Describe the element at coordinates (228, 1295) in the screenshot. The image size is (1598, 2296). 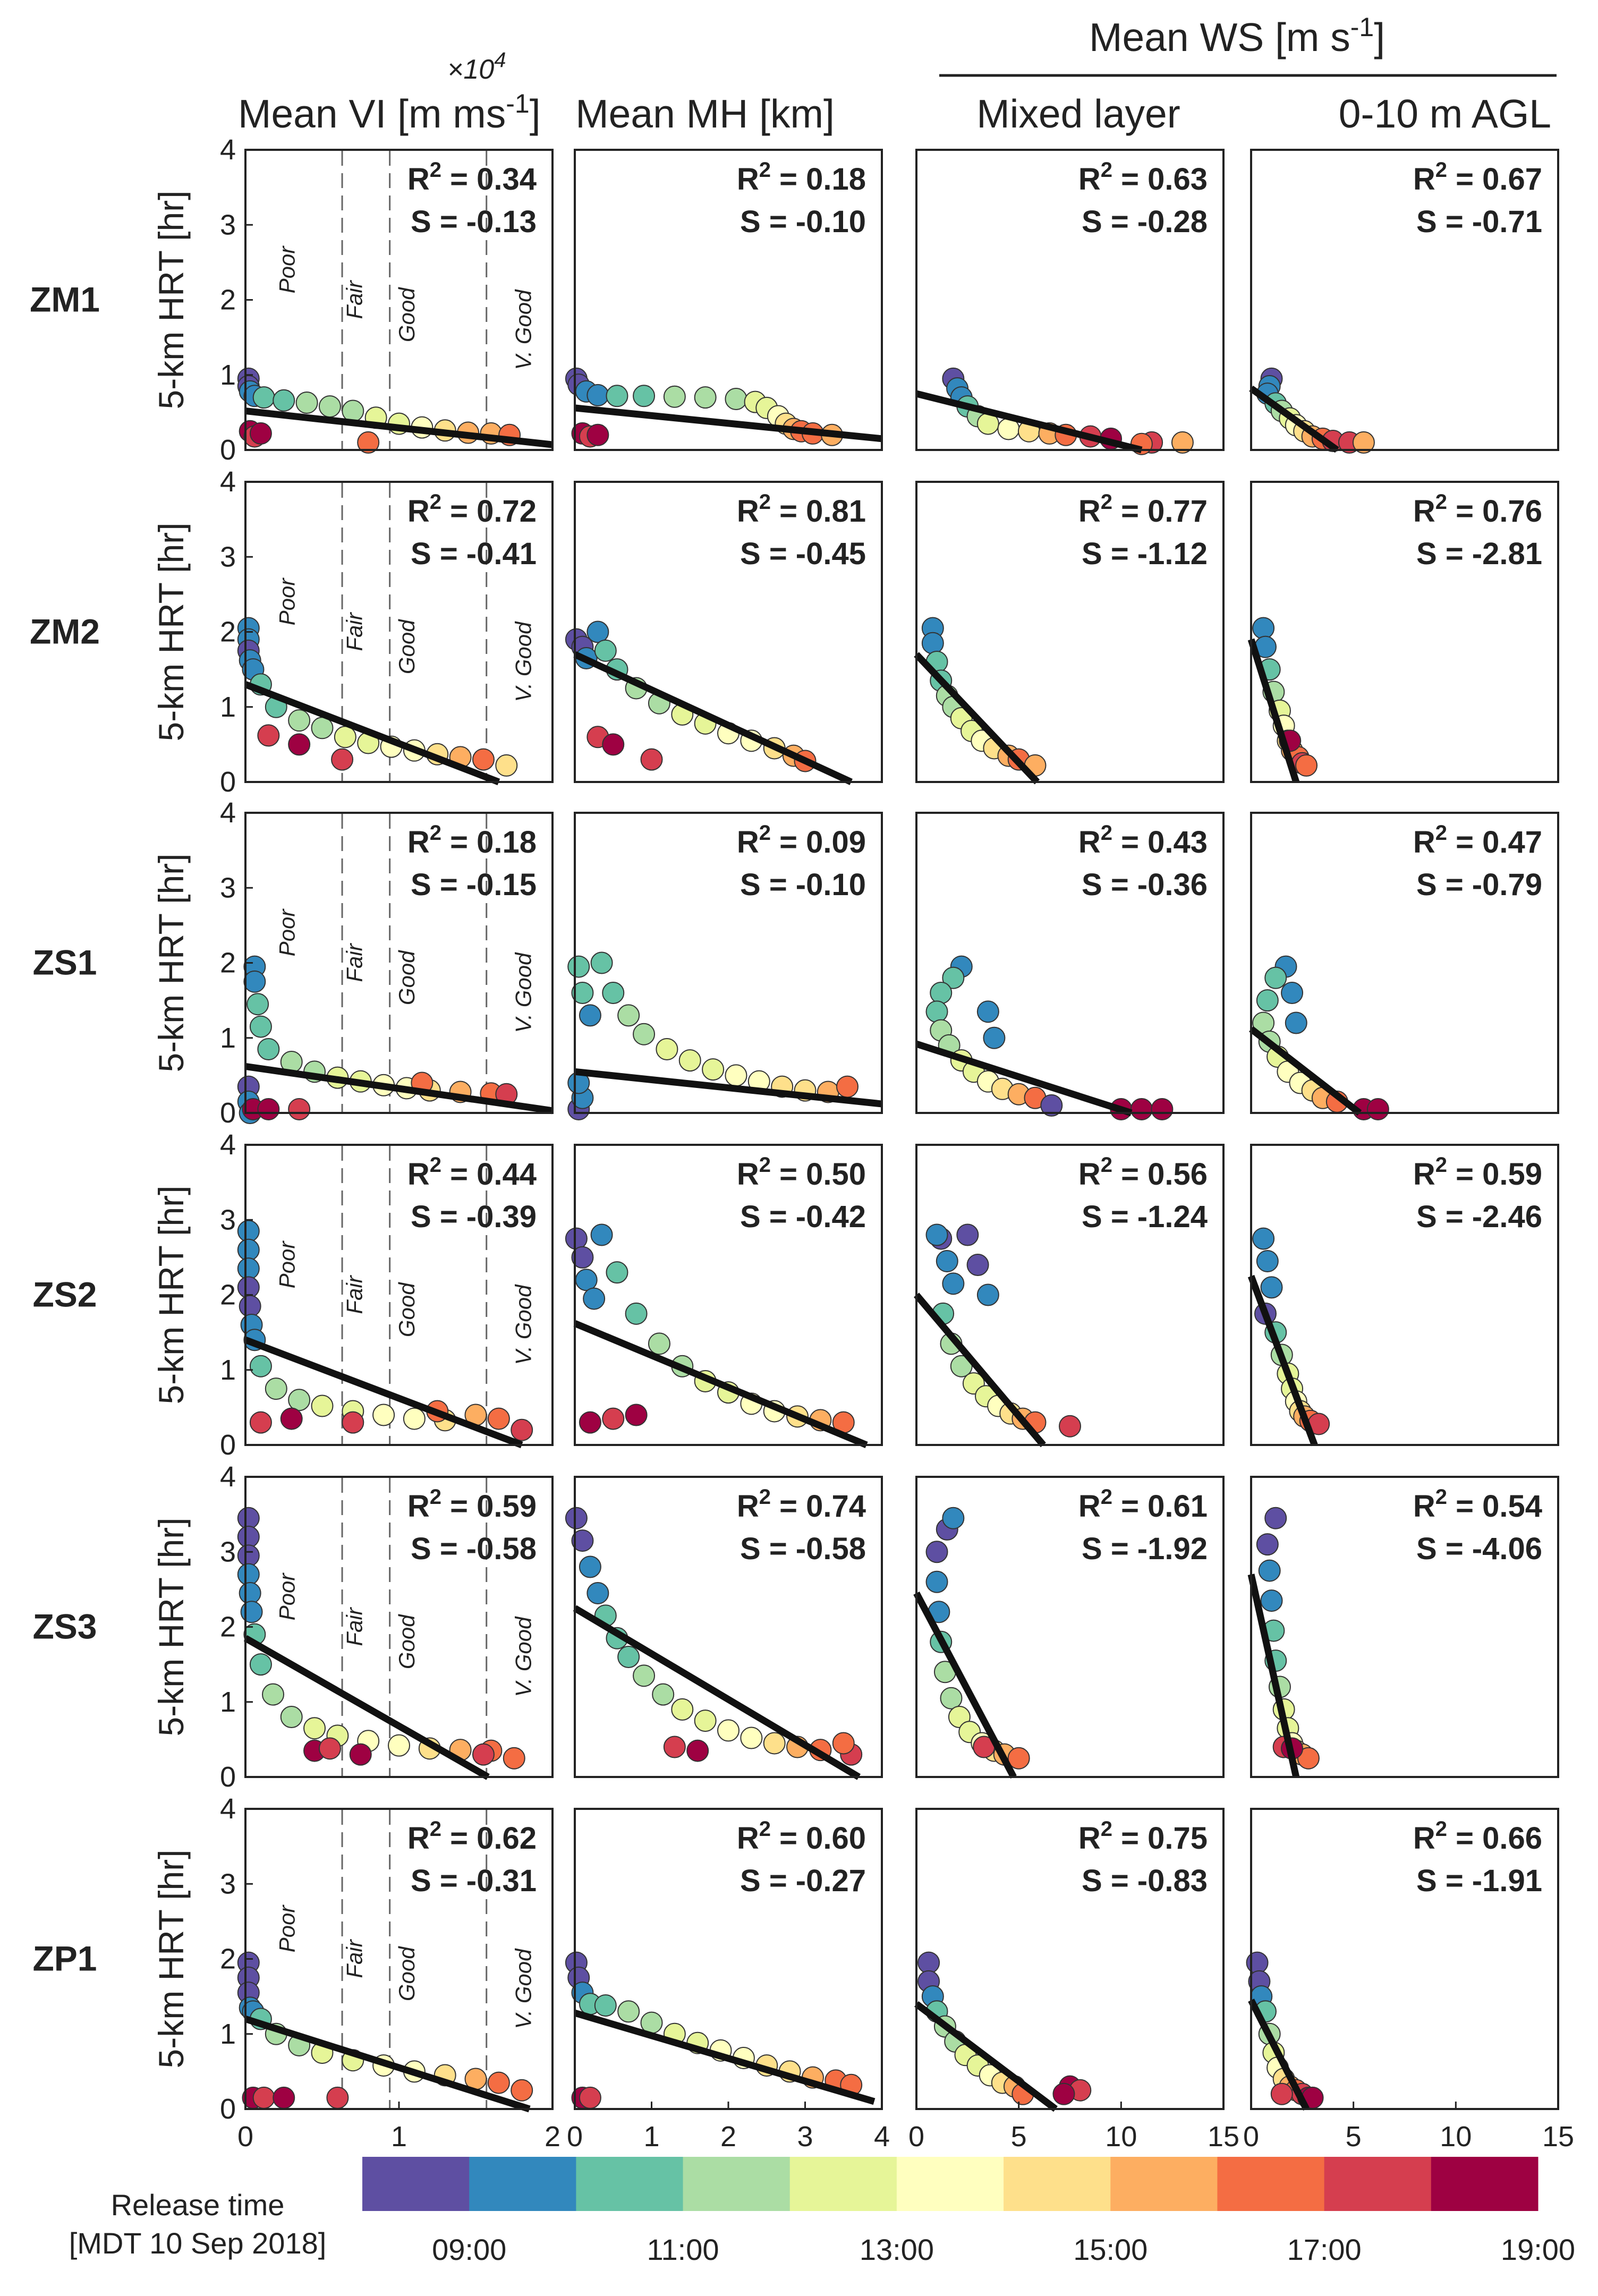
I see `y-tick-label: 2` at that location.